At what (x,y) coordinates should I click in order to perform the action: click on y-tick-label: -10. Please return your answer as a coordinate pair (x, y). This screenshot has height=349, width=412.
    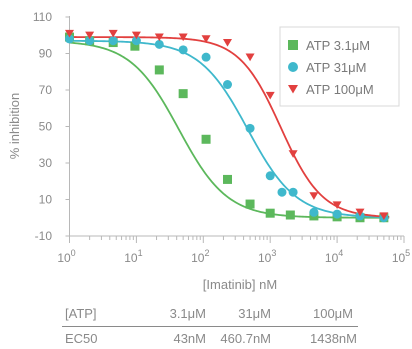
    Looking at the image, I should click on (44, 236).